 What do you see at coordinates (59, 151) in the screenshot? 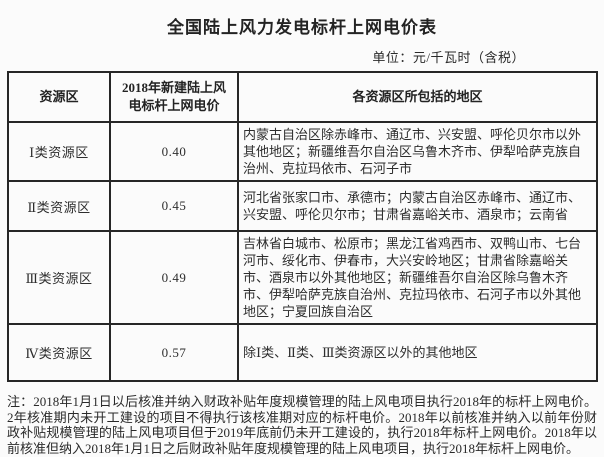
I see `region-cell: Ⅰ类资源区` at bounding box center [59, 151].